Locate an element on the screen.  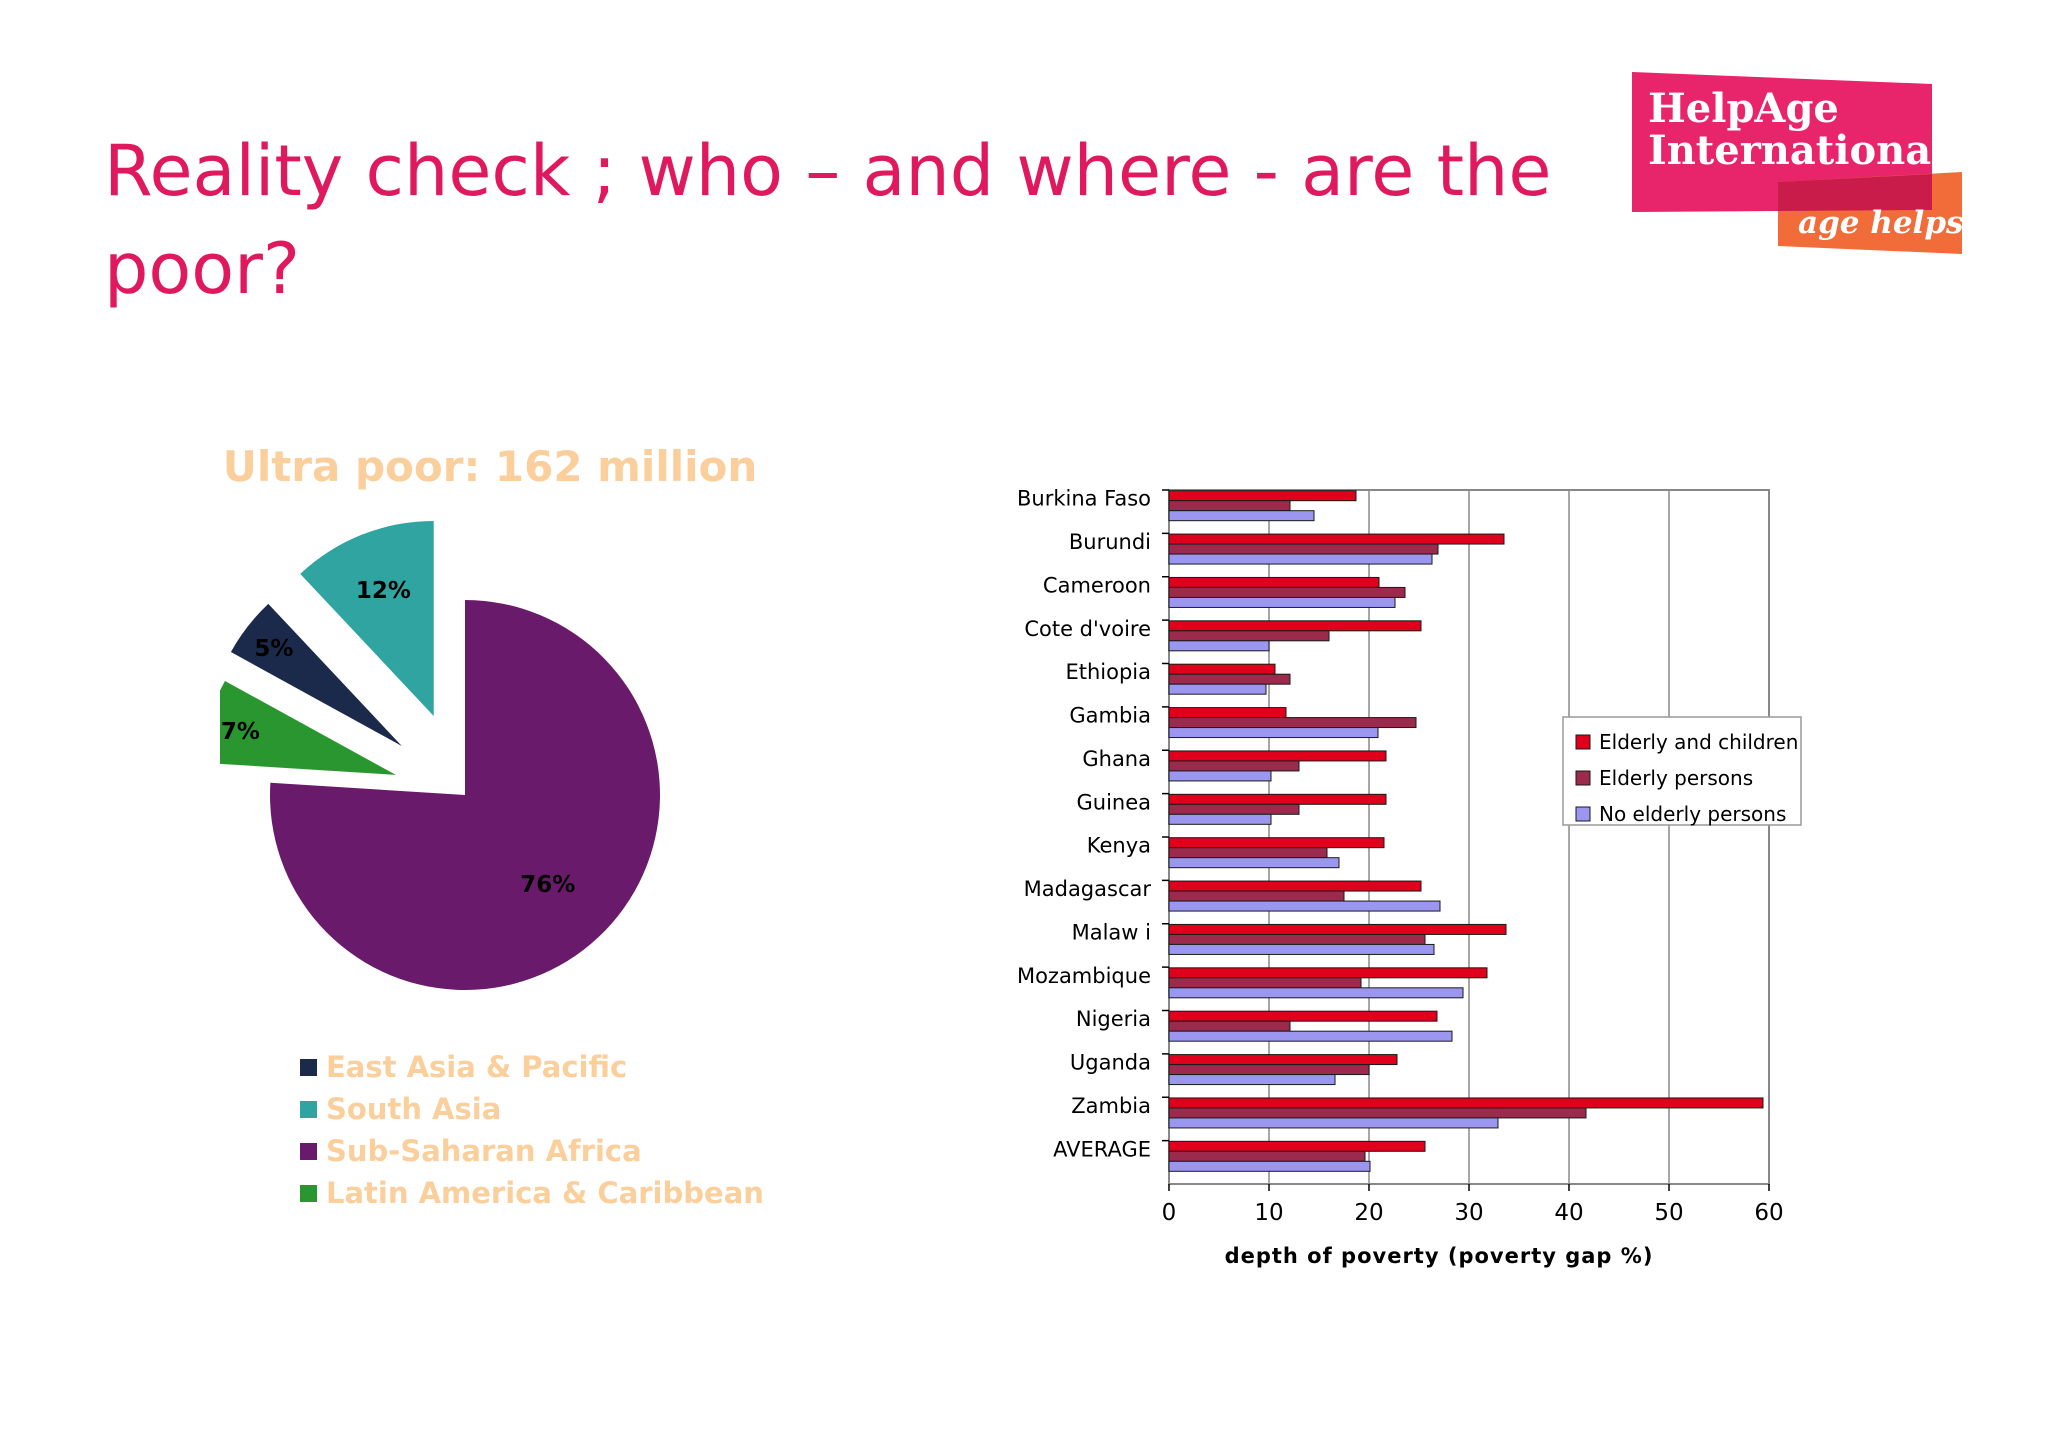
x-tick-label: 30 is located at coordinates (1468, 1213).